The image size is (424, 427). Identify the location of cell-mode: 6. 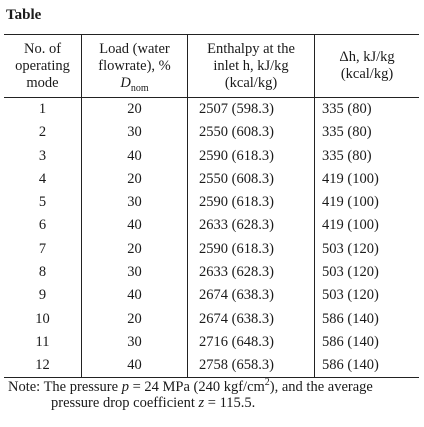
(42, 225).